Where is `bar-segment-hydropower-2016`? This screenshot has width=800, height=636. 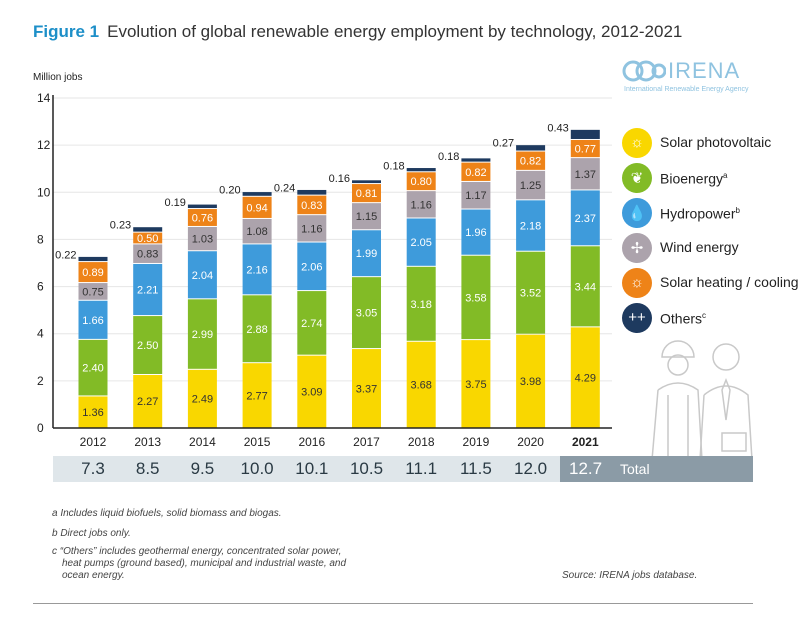
bar-segment-hydropower-2016 is located at coordinates (312, 266).